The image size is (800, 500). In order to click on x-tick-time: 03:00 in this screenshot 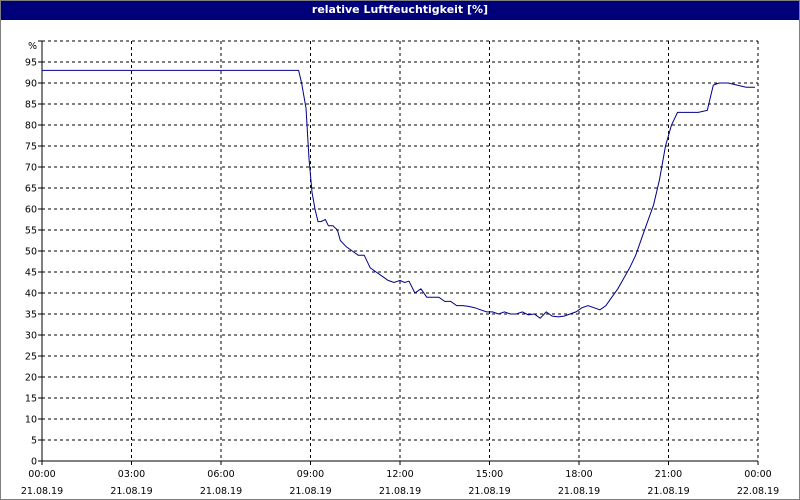, I will do `click(131, 474)`.